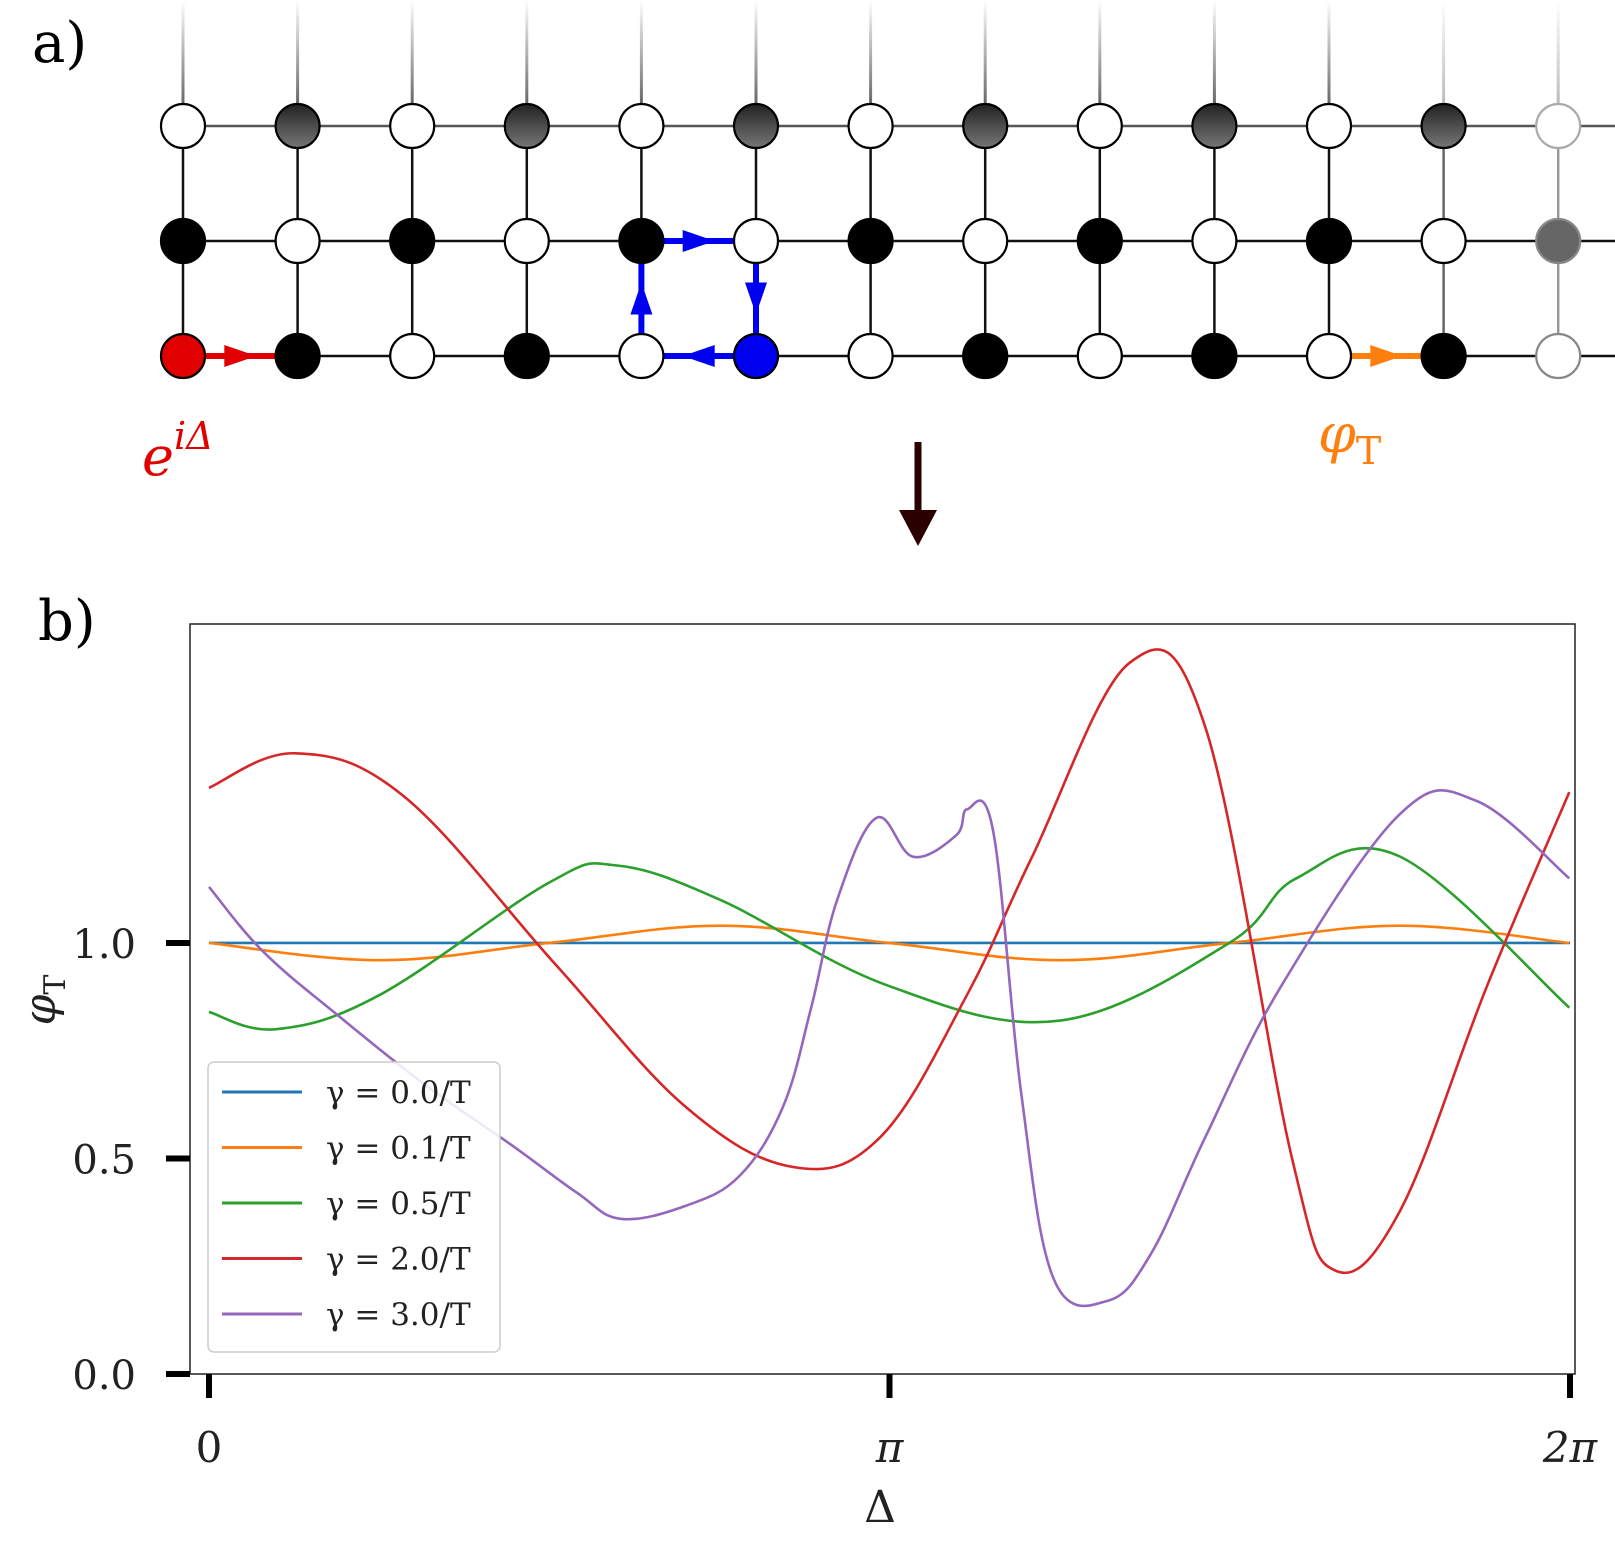  I want to click on y-axis-label: φT, so click(44, 1000).